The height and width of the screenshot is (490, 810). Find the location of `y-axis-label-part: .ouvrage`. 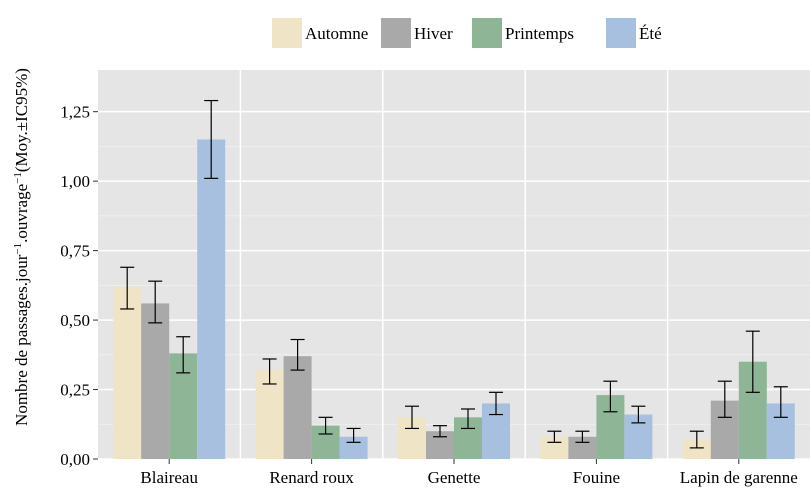

y-axis-label-part: .ouvrage is located at coordinates (21, 213).